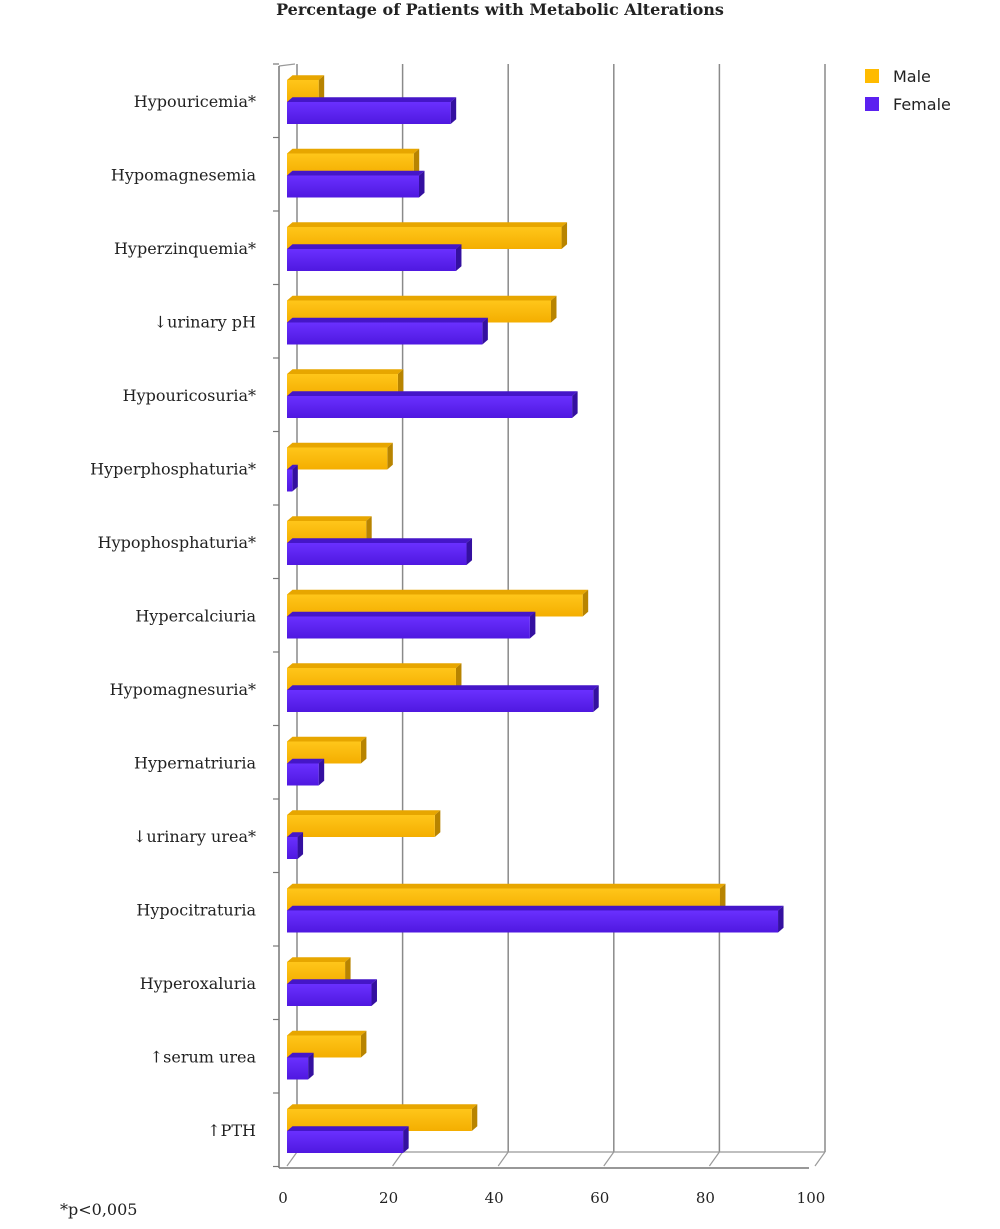 Image resolution: width=1000 pixels, height=1229 pixels. What do you see at coordinates (185, 248) in the screenshot?
I see `category-label: Hyperzinquemia*` at bounding box center [185, 248].